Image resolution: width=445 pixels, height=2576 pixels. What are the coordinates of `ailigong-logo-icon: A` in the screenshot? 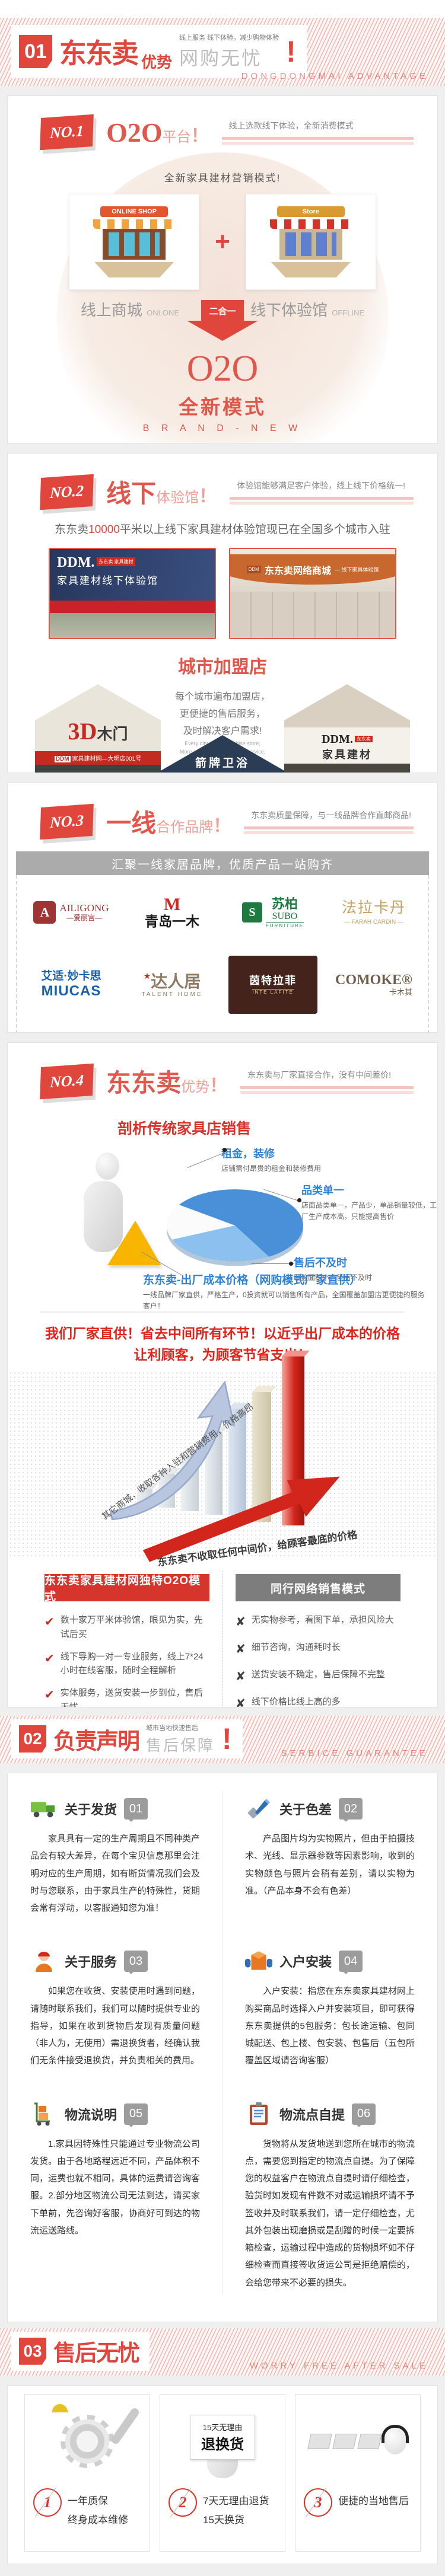 It's located at (44, 912).